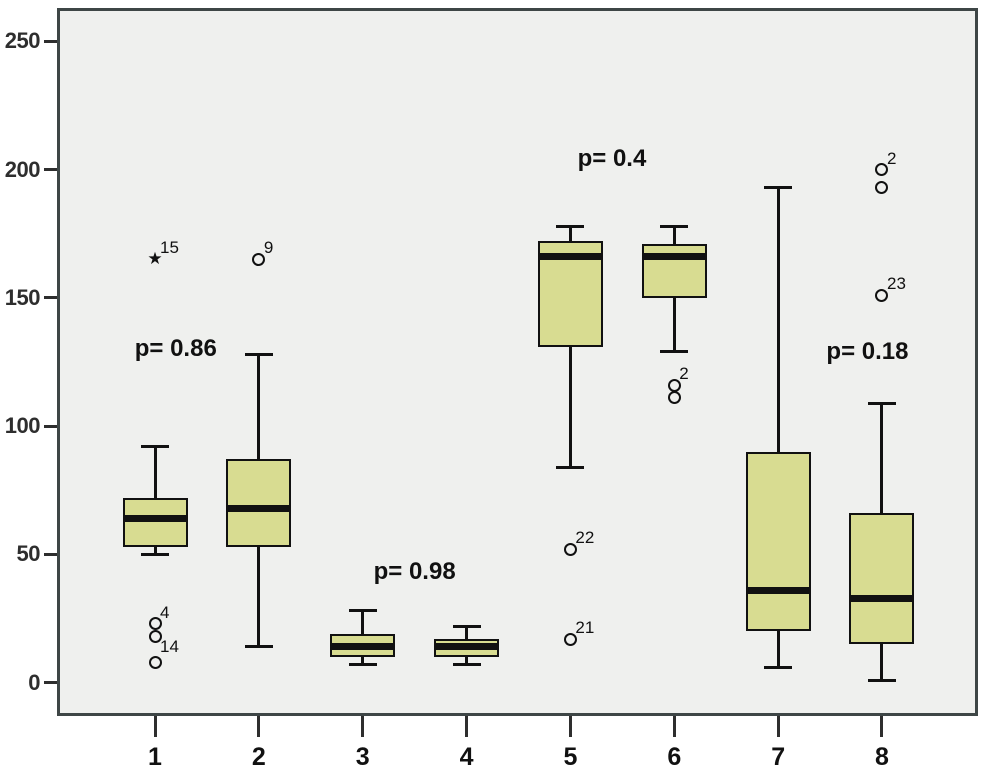  I want to click on outlier-star: ★, so click(155, 259).